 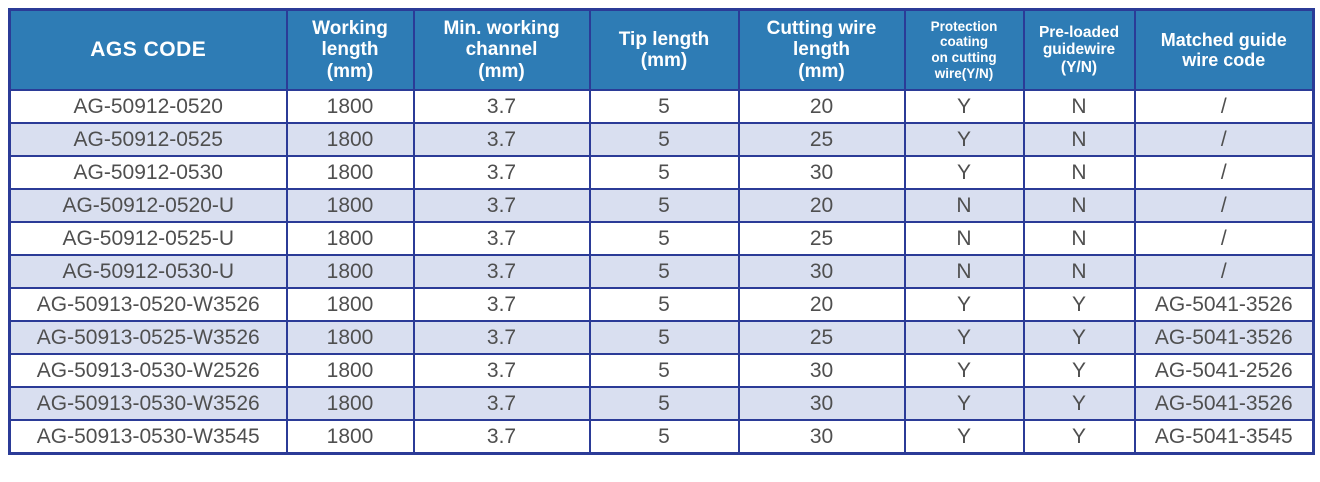 What do you see at coordinates (148, 106) in the screenshot?
I see `table-cell: AG-50912-0520` at bounding box center [148, 106].